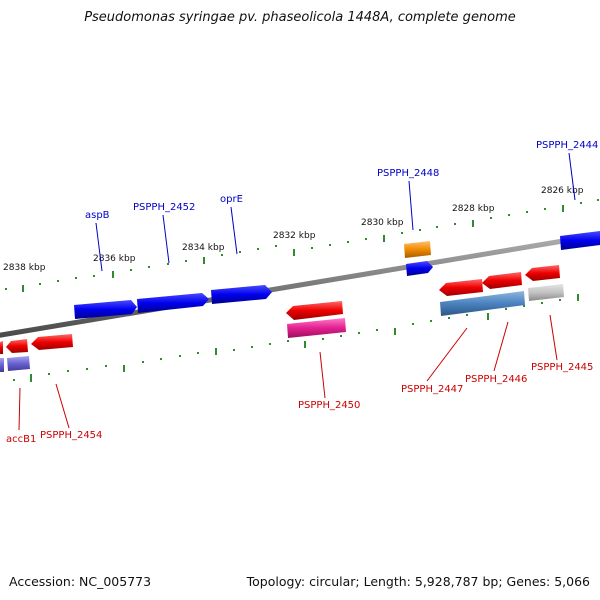 This screenshot has height=600, width=600. I want to click on tick-label: 2838 kbp, so click(24, 268).